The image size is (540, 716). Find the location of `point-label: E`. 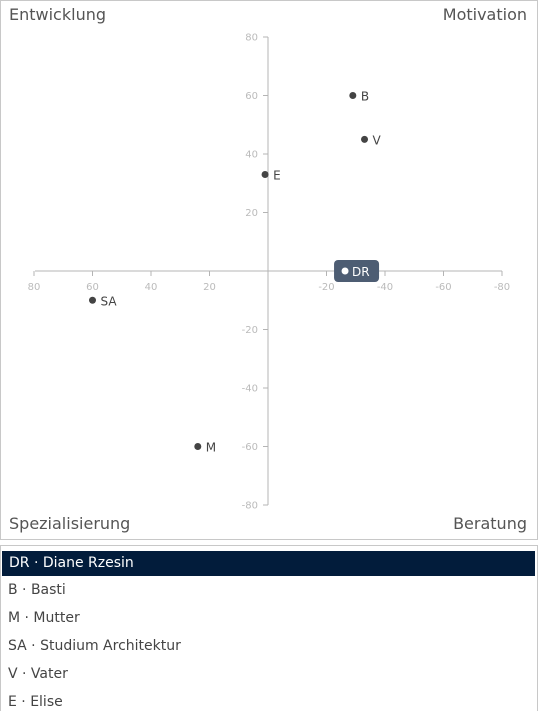

point-label: E is located at coordinates (277, 175).